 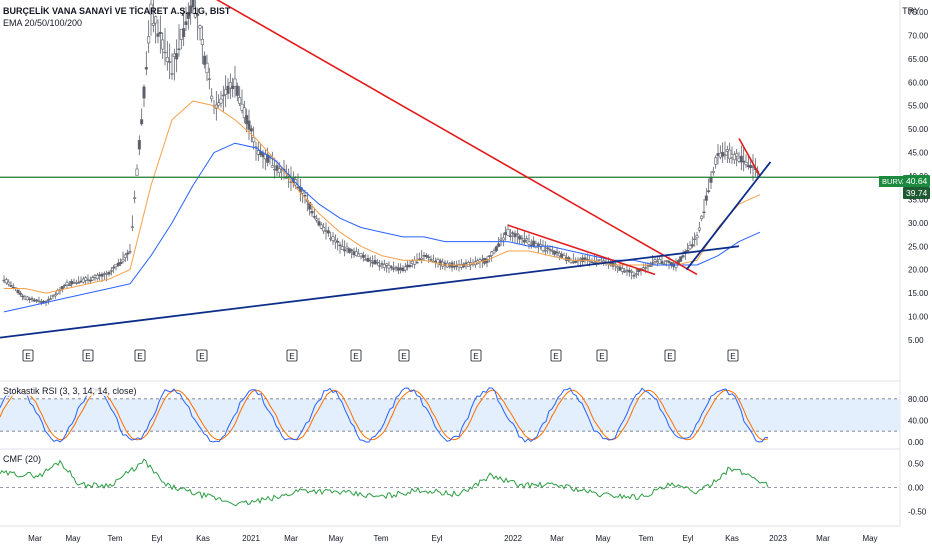 I want to click on price-tick-label: 15.00, so click(x=918, y=293).